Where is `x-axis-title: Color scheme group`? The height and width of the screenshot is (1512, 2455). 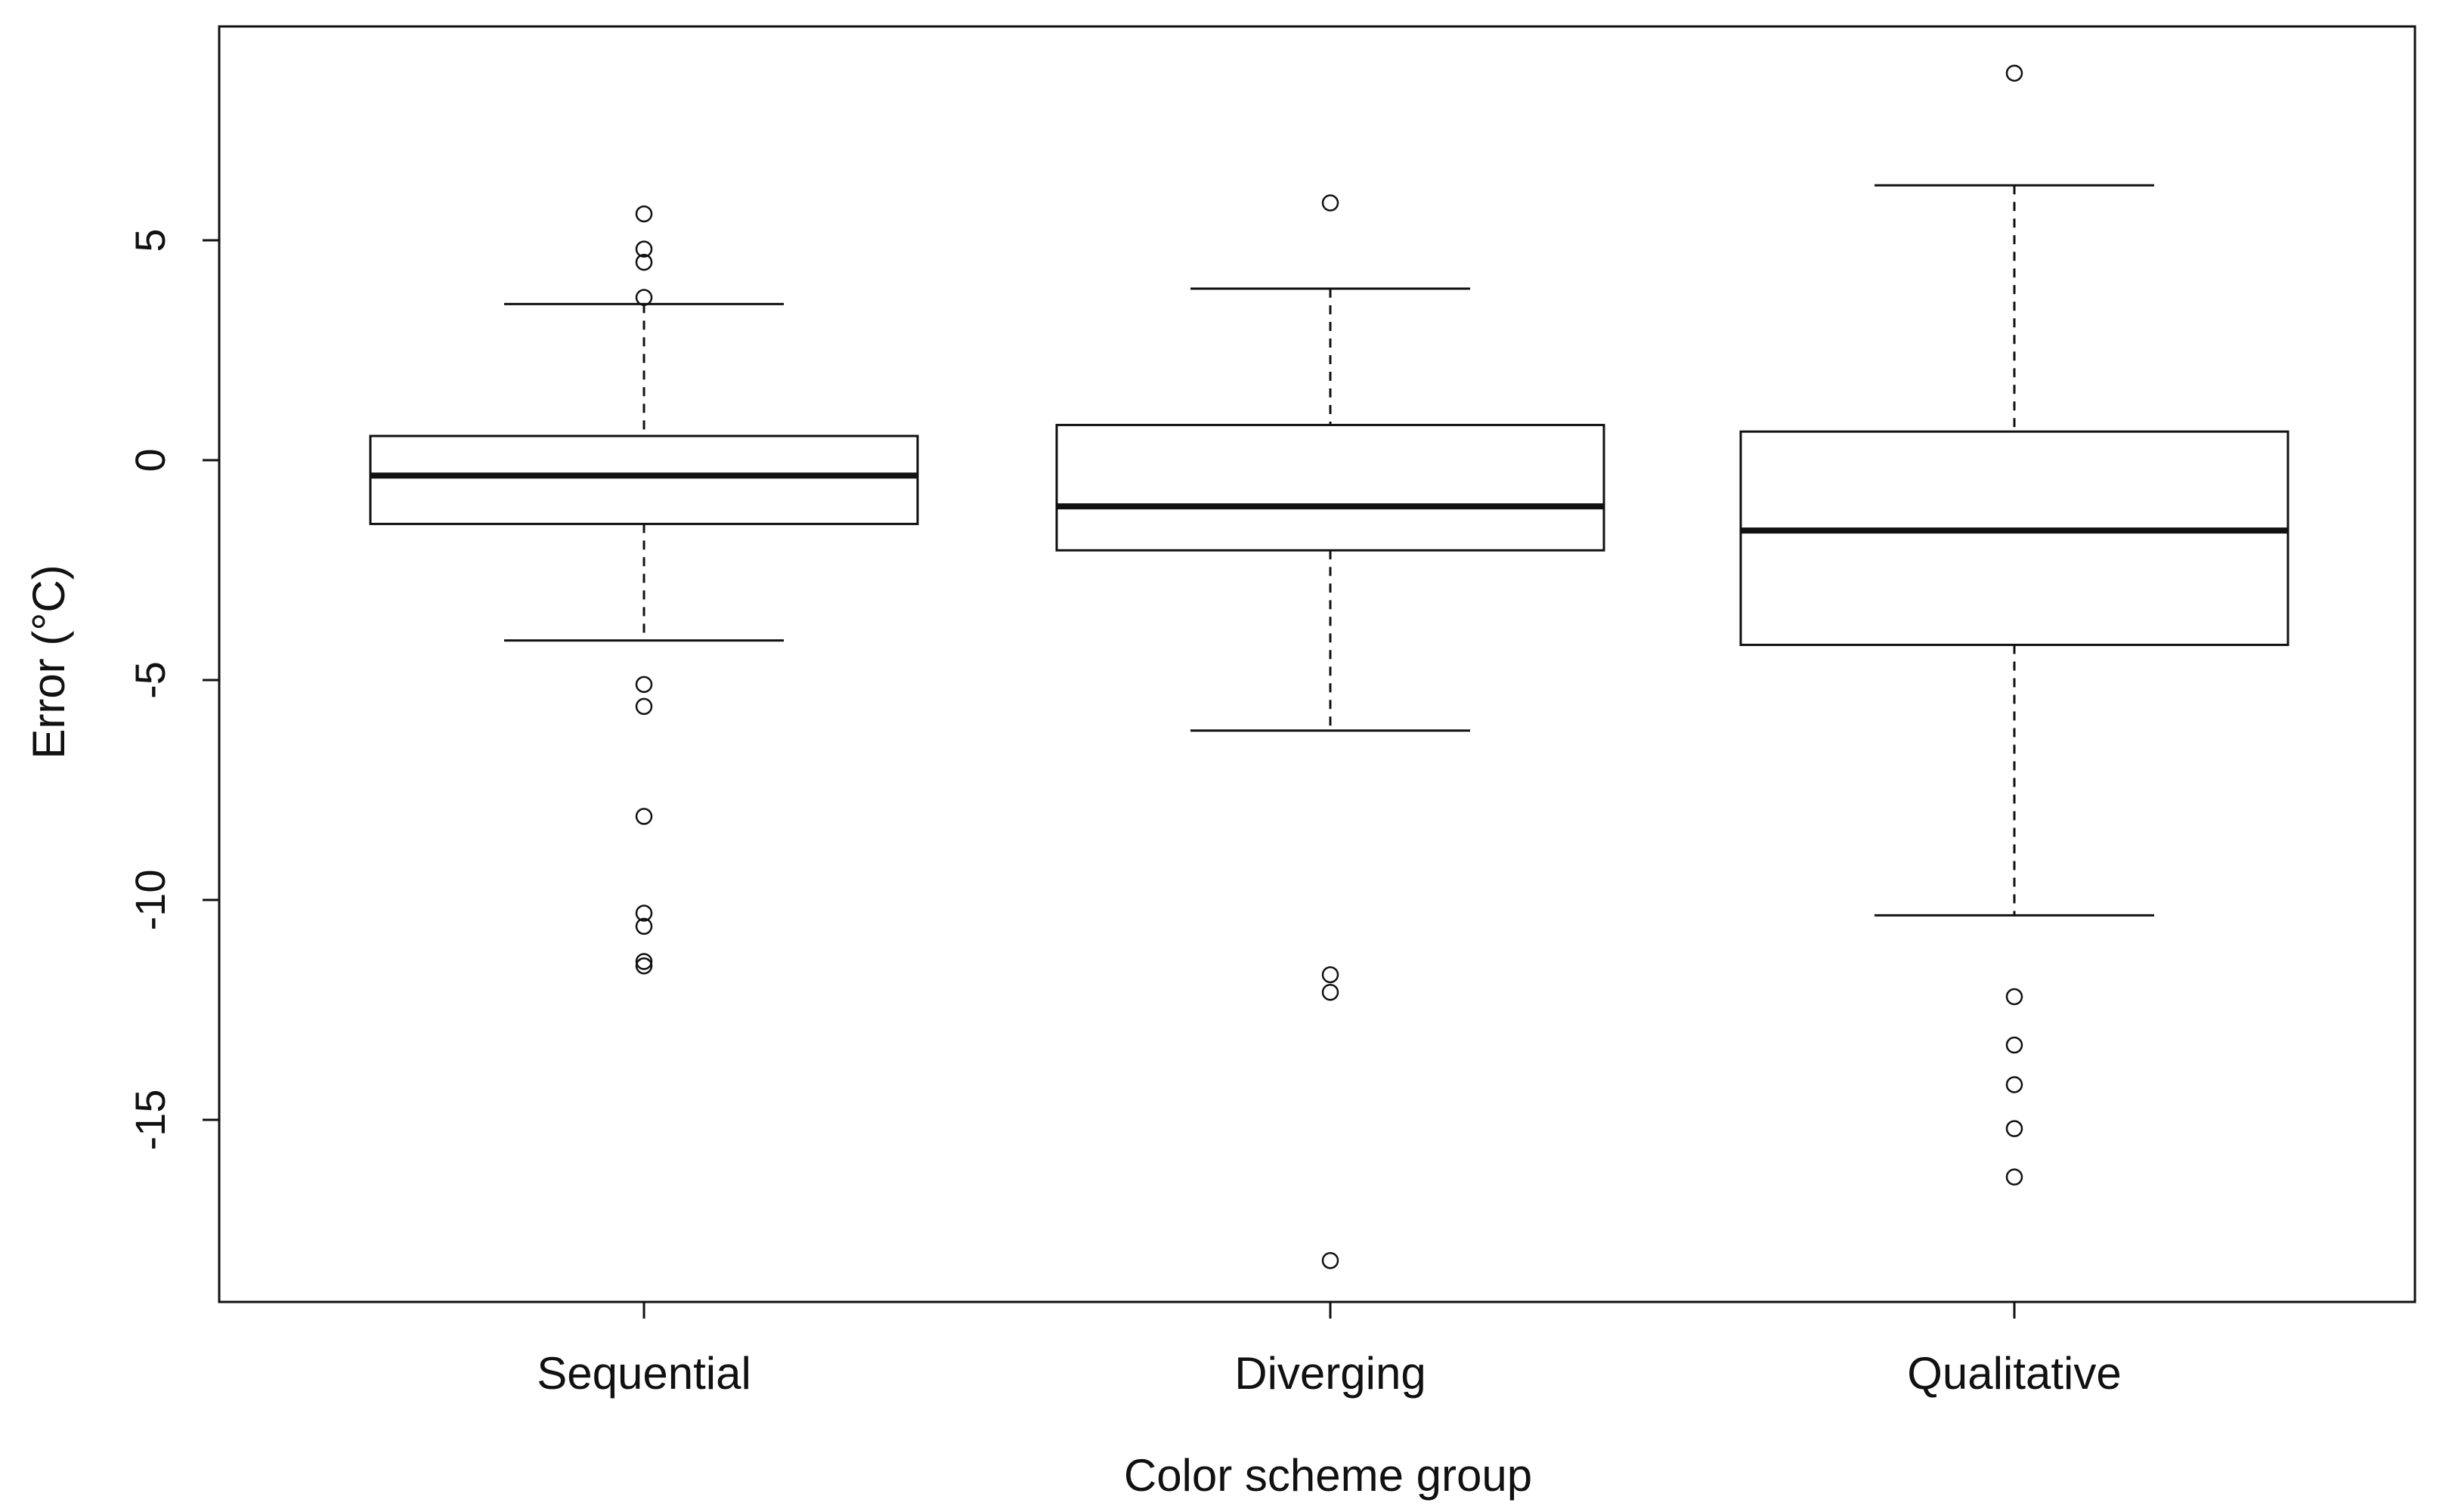
x-axis-title: Color scheme group is located at coordinates (1328, 1475).